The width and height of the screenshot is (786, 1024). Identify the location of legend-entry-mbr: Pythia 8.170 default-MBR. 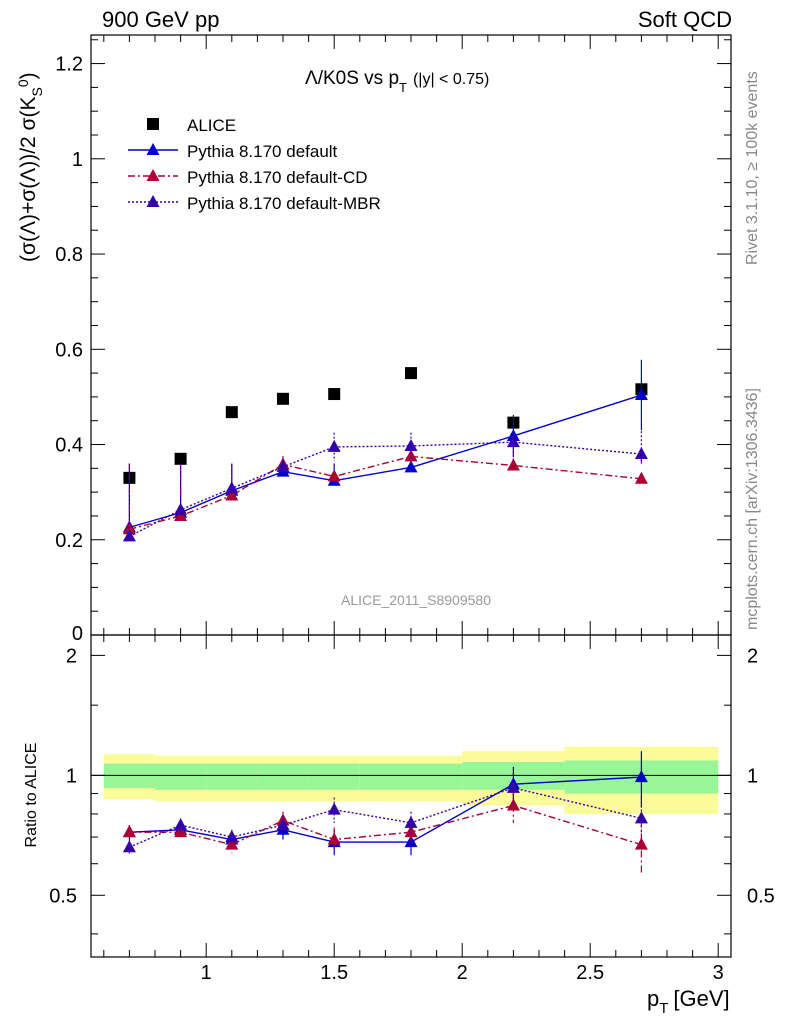
(254, 203).